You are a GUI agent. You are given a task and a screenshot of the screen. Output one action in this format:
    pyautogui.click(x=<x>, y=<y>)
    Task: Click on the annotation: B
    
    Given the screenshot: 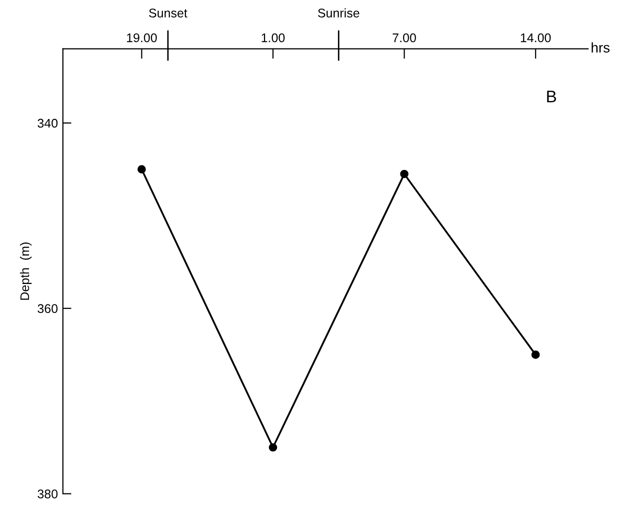 What is the action you would take?
    pyautogui.click(x=551, y=96)
    